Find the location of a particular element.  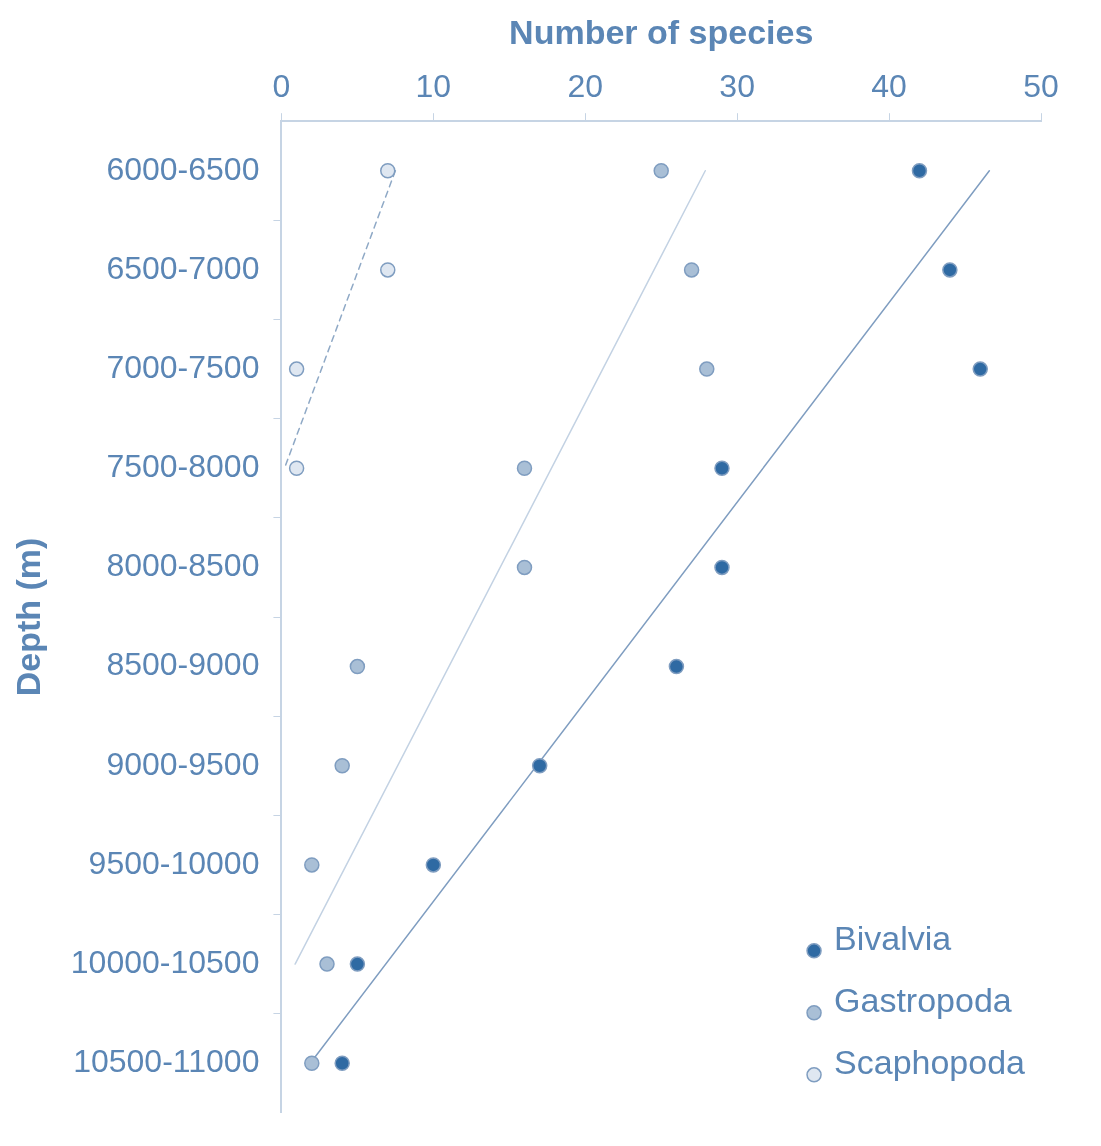

x-axis-title: Number of species is located at coordinates (661, 31).